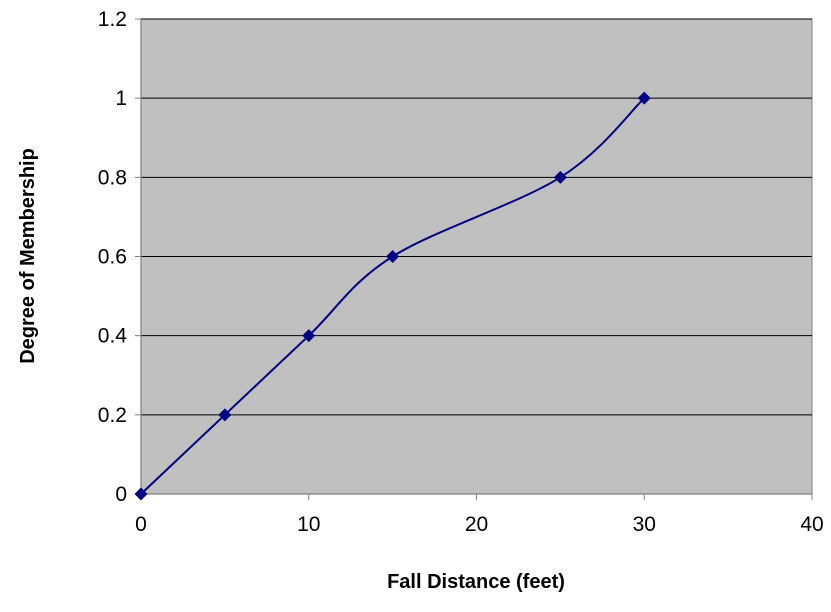  I want to click on y-axis-title: Degree of Membership, so click(28, 256).